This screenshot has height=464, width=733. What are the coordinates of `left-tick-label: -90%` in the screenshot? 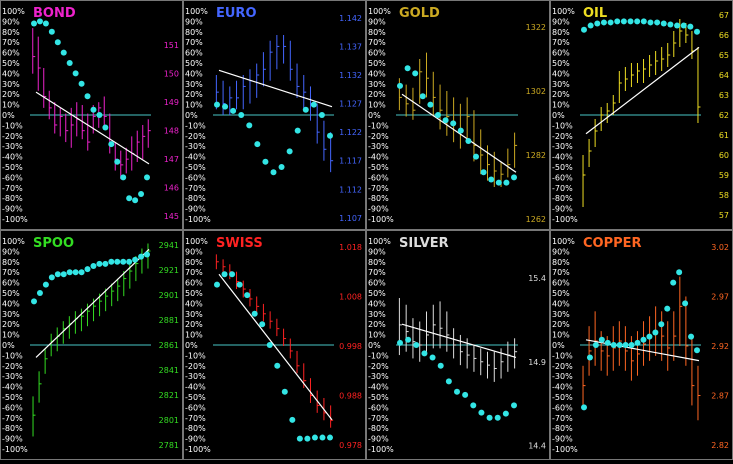 It's located at (562, 209).